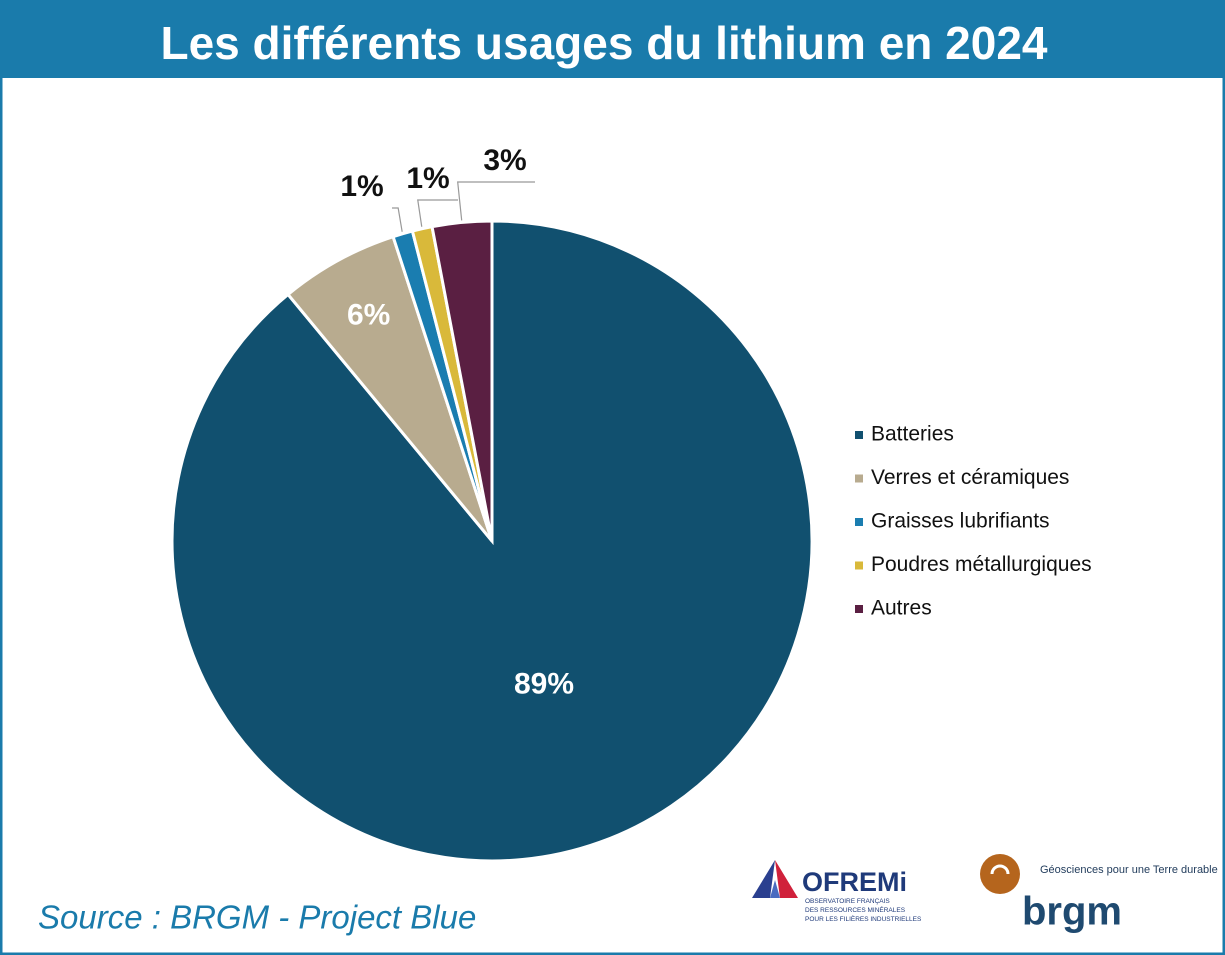 Image resolution: width=1225 pixels, height=955 pixels. What do you see at coordinates (847, 901) in the screenshot?
I see `logo-subtext: OBSERVATOIRE FRANÇAIS` at bounding box center [847, 901].